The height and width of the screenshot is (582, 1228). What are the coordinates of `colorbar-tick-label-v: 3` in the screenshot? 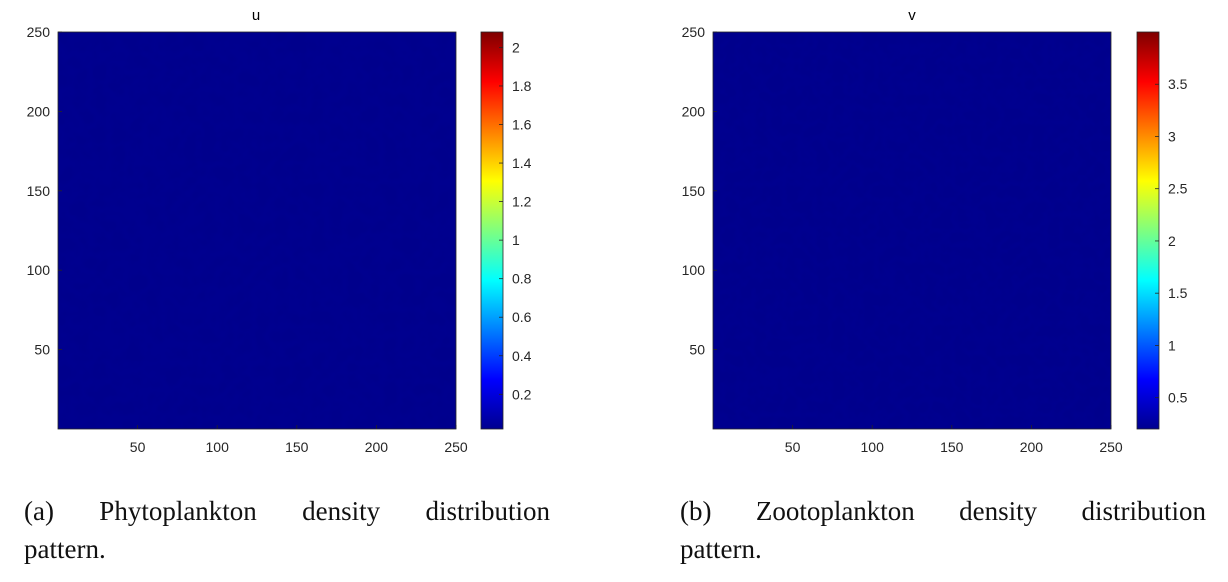 It's located at (1172, 136).